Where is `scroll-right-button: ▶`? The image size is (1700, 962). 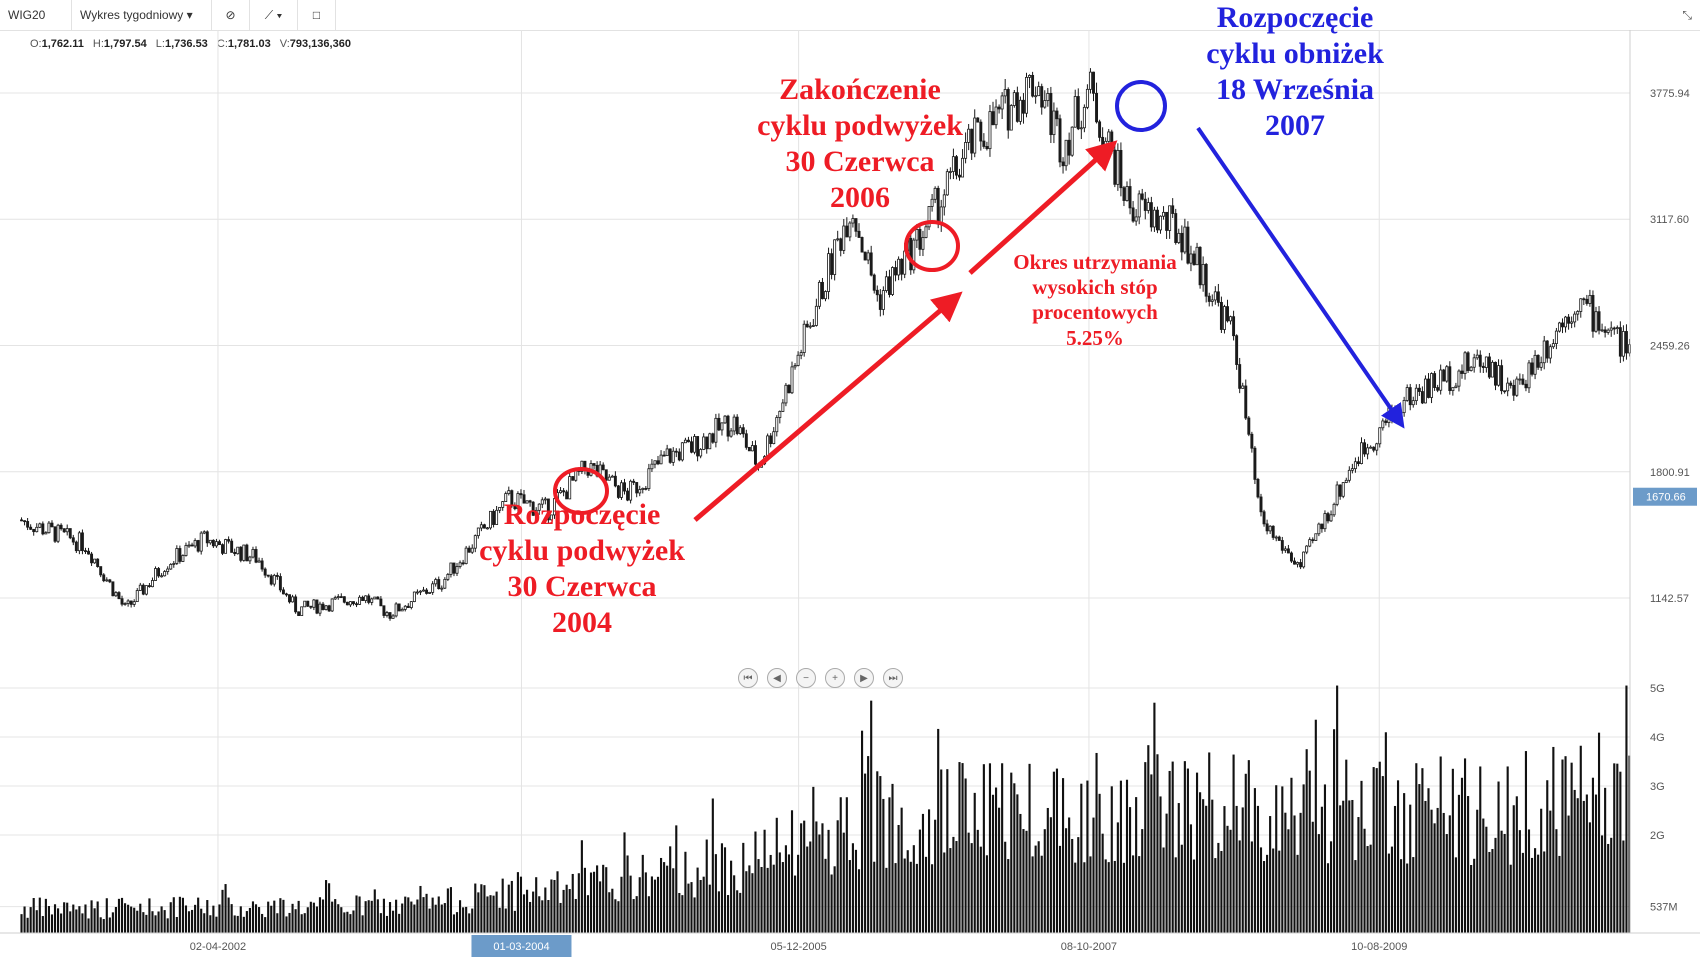
scroll-right-button: ▶ is located at coordinates (864, 678).